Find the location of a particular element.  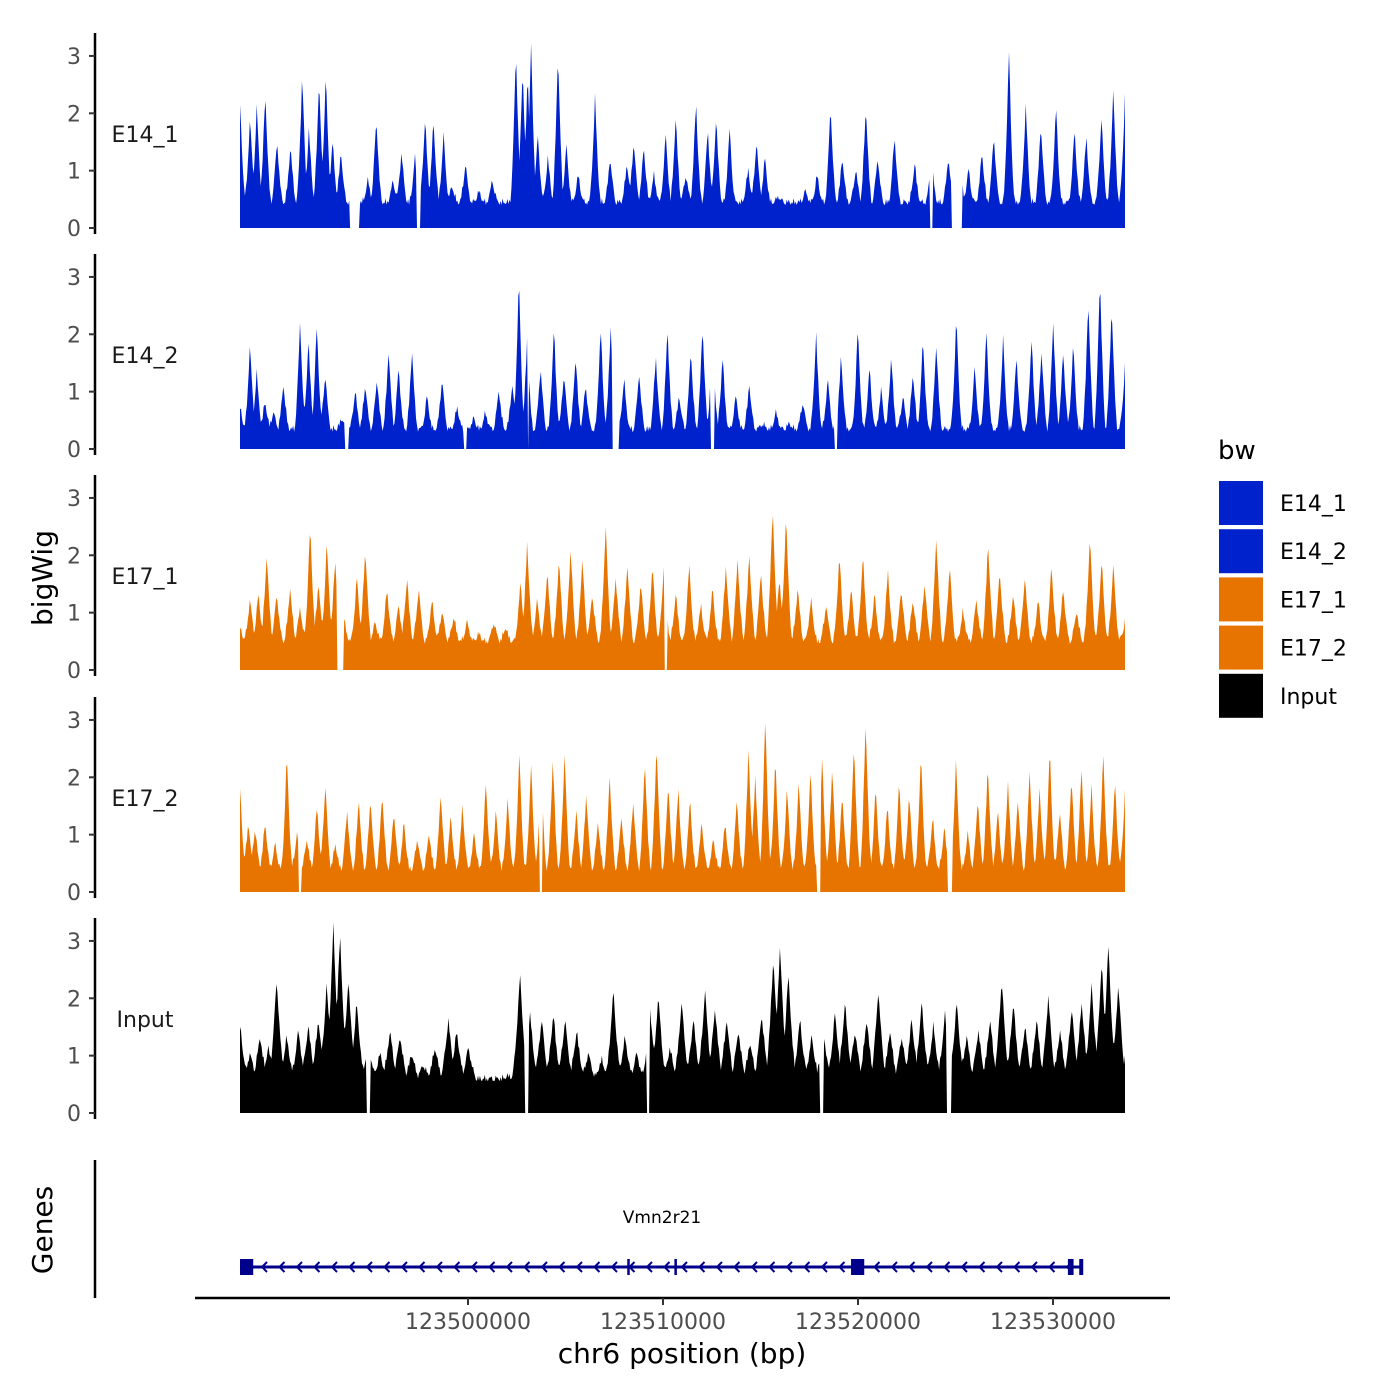

x-axis: 123500000 123510000 123520000 123530000 is located at coordinates (682, 1315).